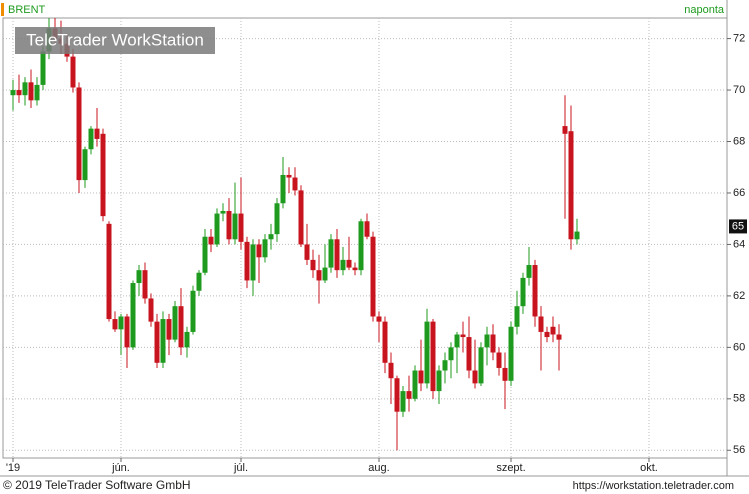 The height and width of the screenshot is (494, 749). I want to click on y-tick-label: 60, so click(739, 347).